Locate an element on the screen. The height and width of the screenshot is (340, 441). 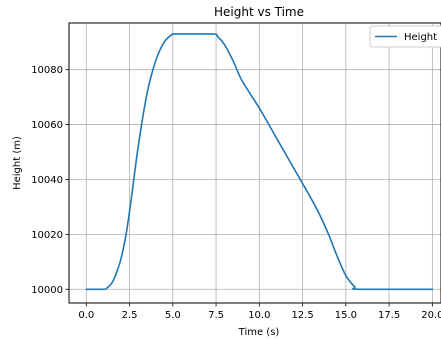
x-tick-label: 15.0 is located at coordinates (346, 315).